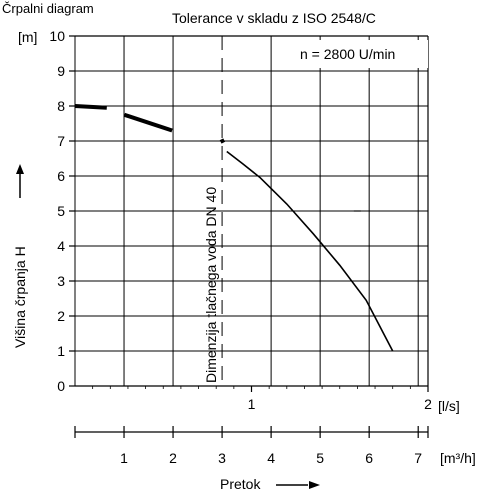 Image resolution: width=488 pixels, height=493 pixels. What do you see at coordinates (61, 176) in the screenshot?
I see `y-tick-label: 6` at bounding box center [61, 176].